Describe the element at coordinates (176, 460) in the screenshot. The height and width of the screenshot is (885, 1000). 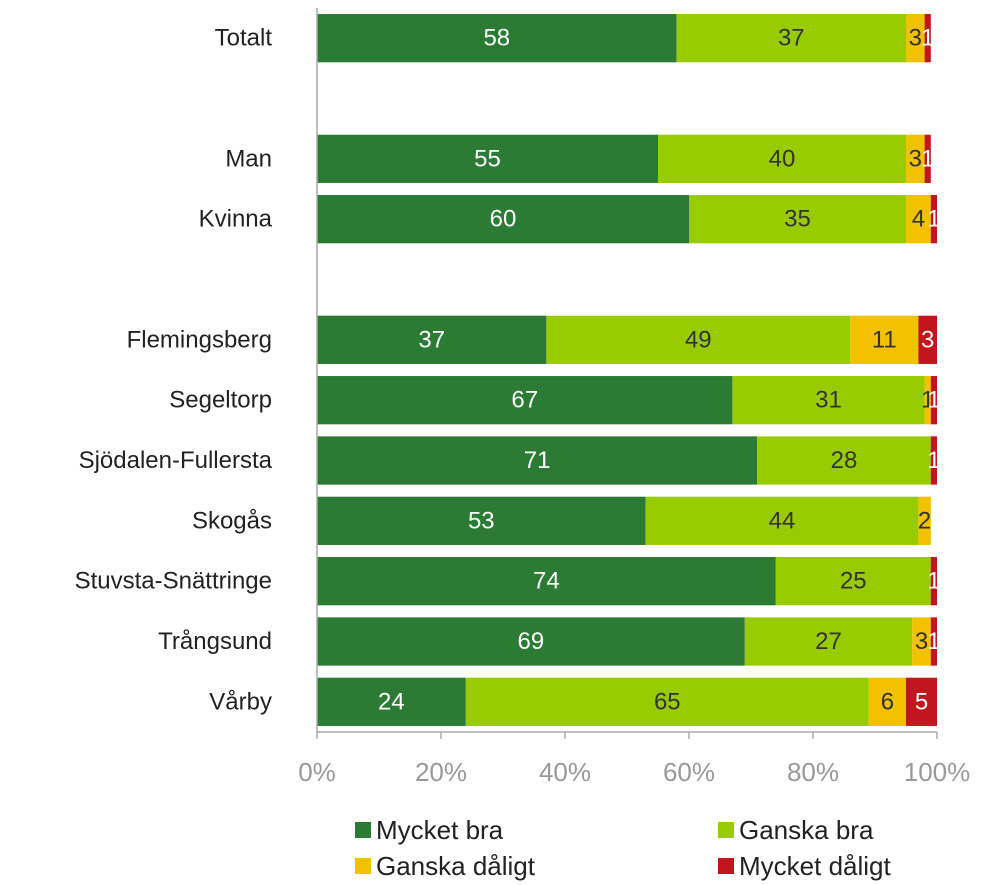
I see `category-label: Sjödalen-Fullersta` at that location.